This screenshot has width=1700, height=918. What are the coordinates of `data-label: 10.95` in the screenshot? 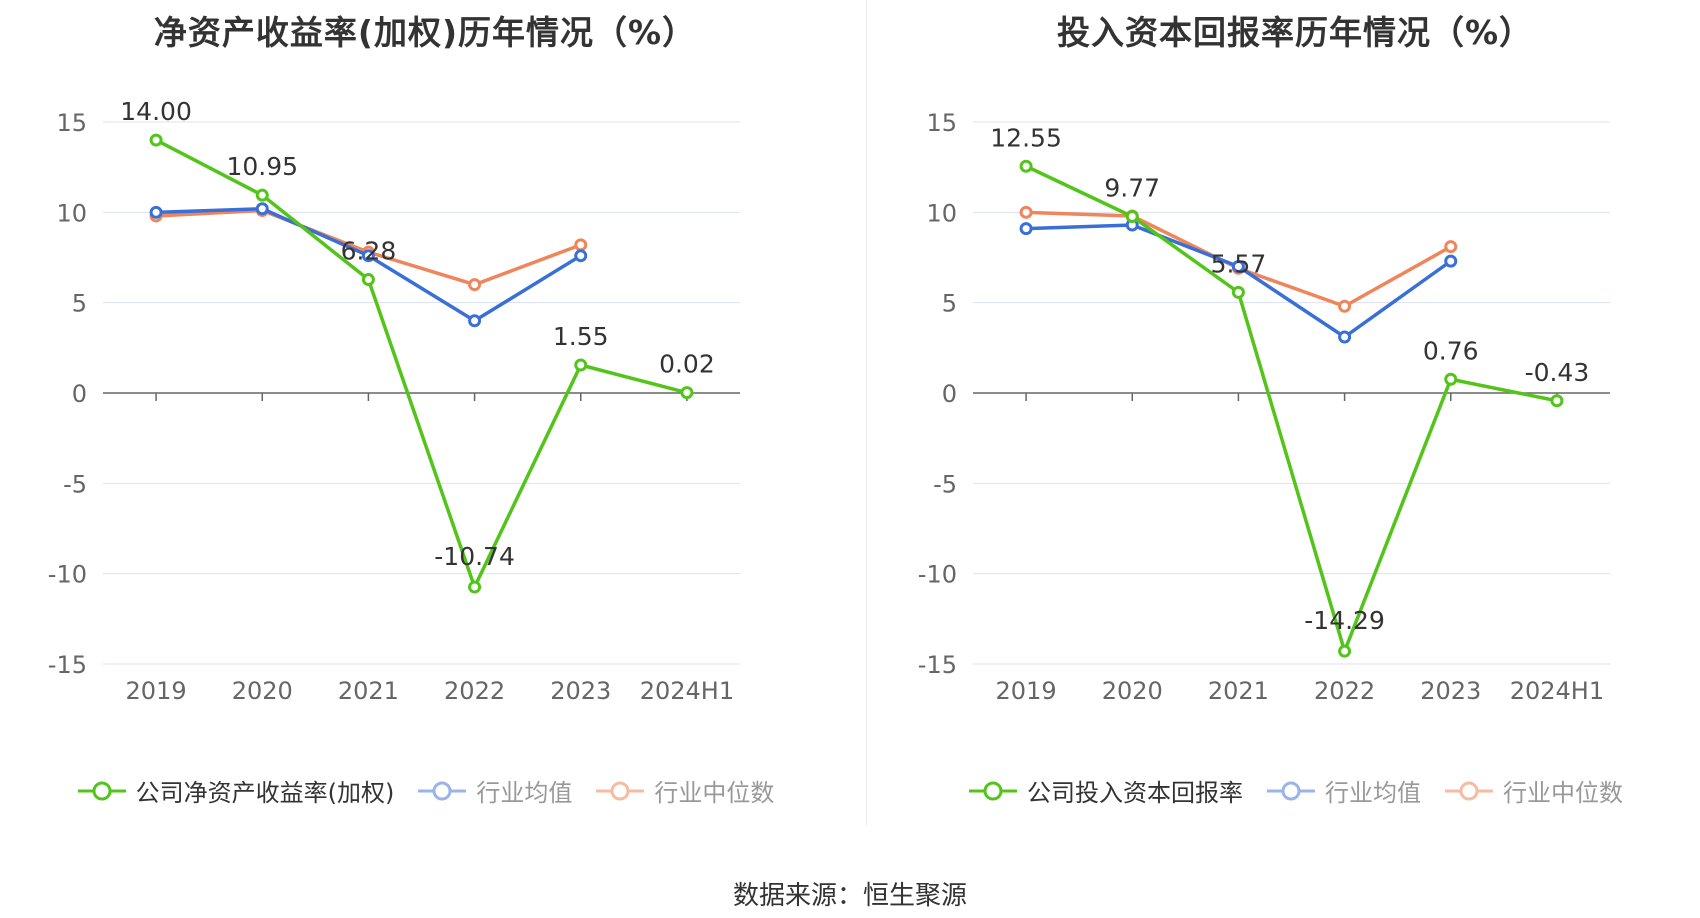 It's located at (262, 166).